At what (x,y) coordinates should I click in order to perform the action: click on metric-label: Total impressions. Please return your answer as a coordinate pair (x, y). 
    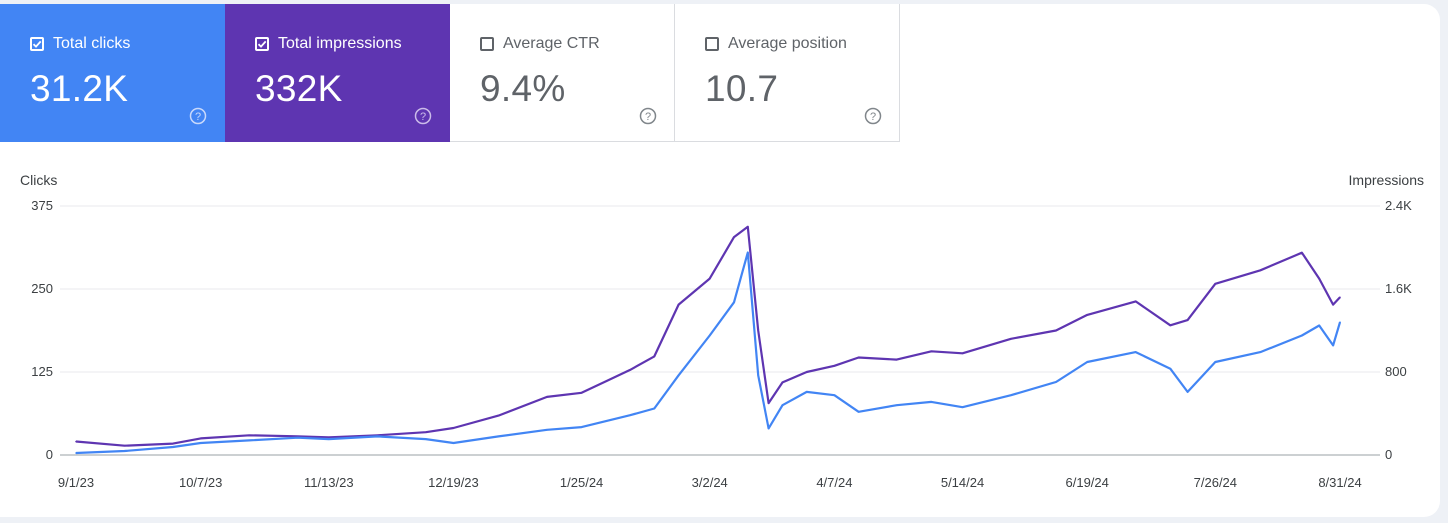
    Looking at the image, I should click on (340, 43).